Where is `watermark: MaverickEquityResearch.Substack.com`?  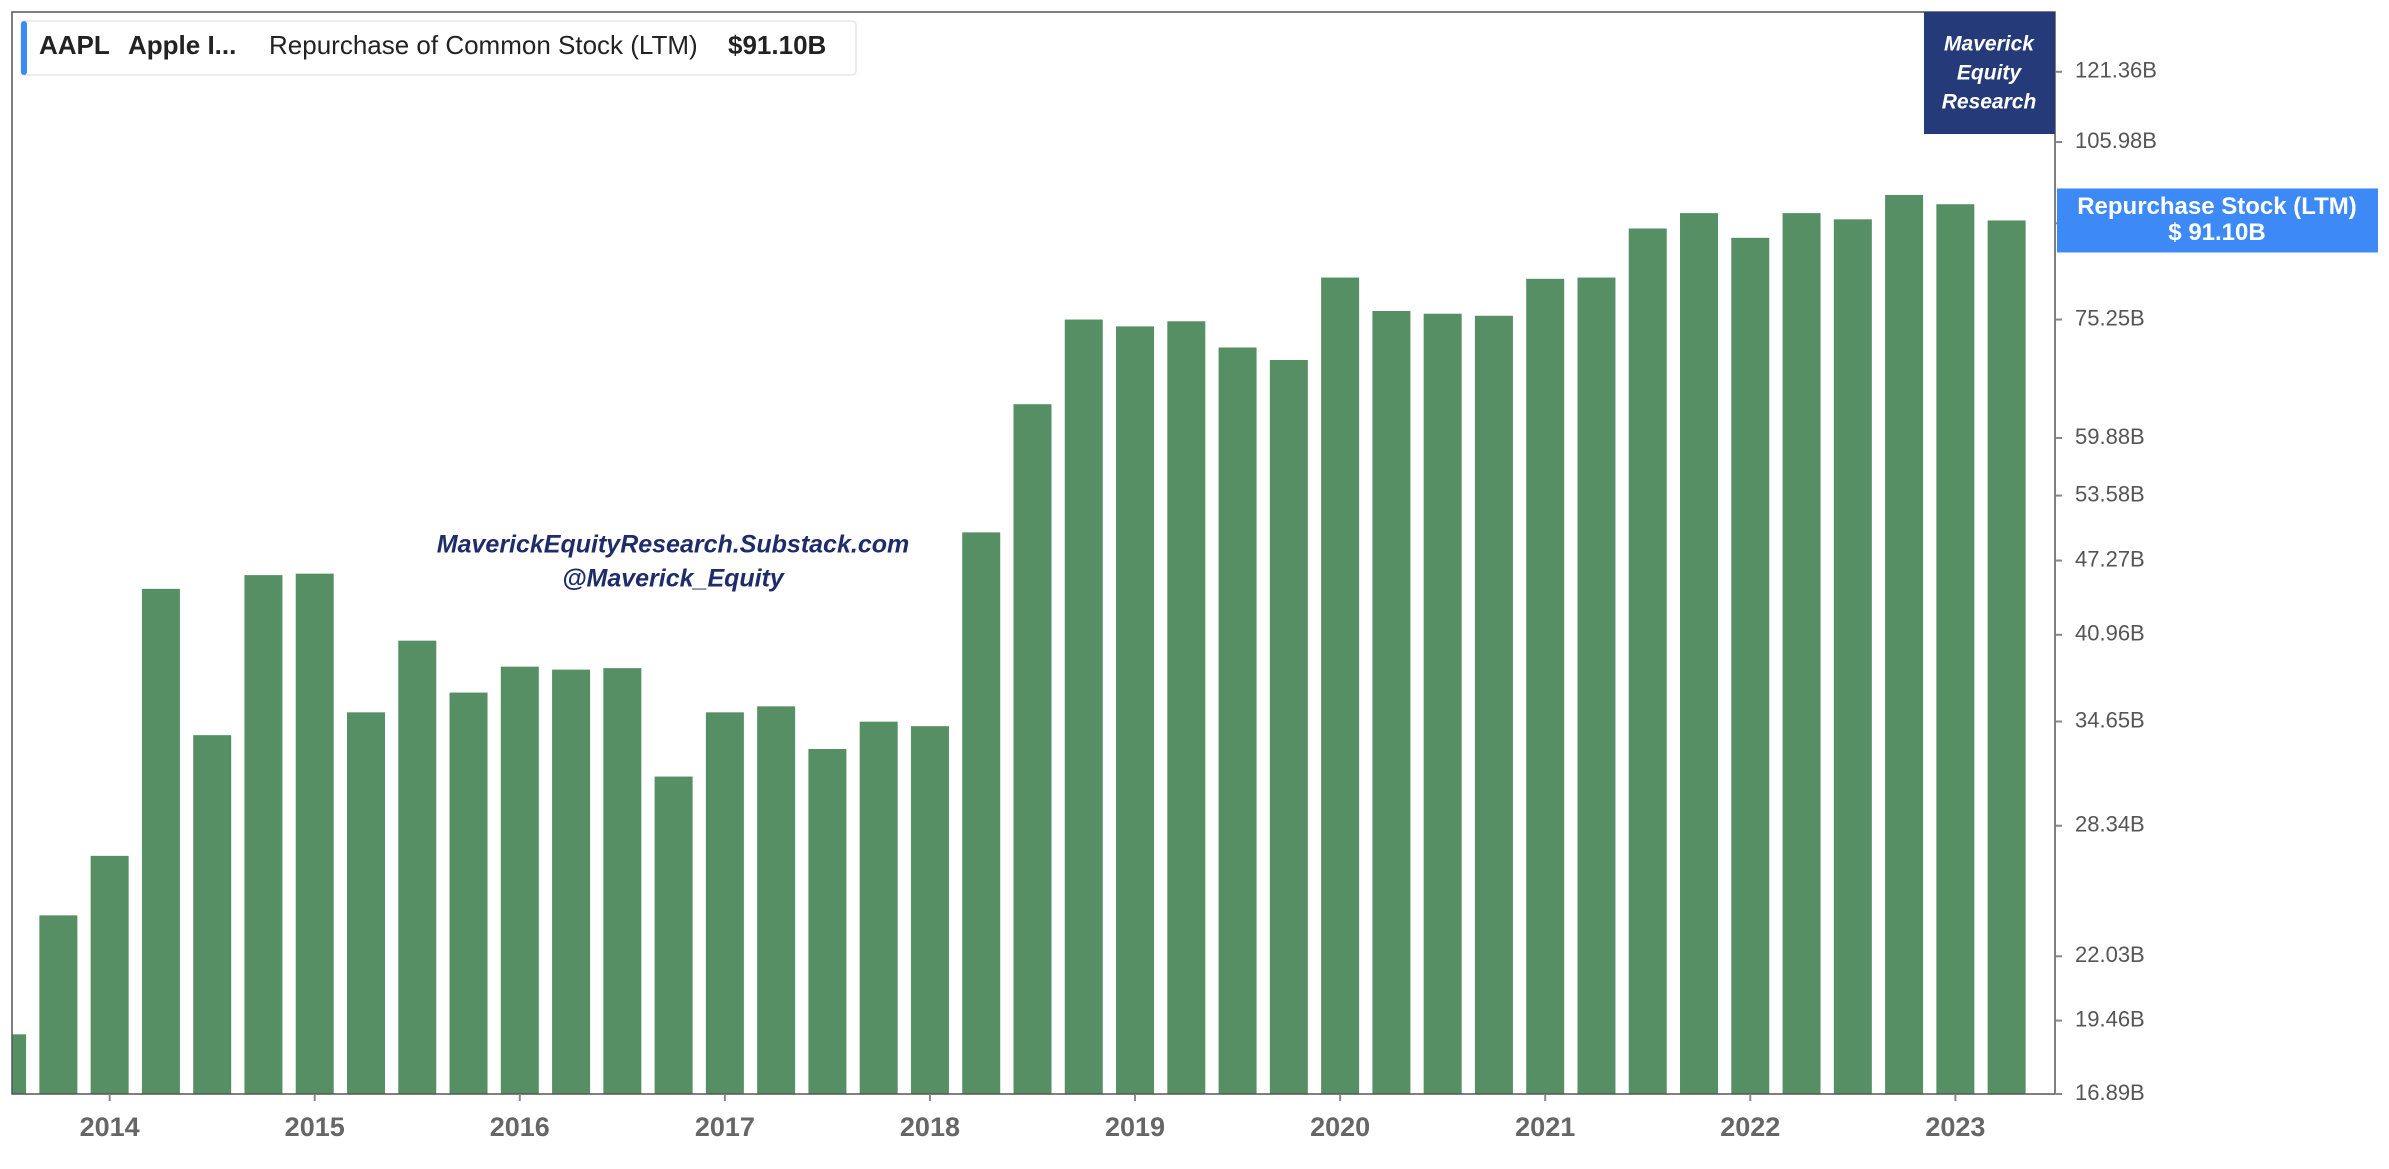
watermark: MaverickEquityResearch.Substack.com is located at coordinates (673, 545).